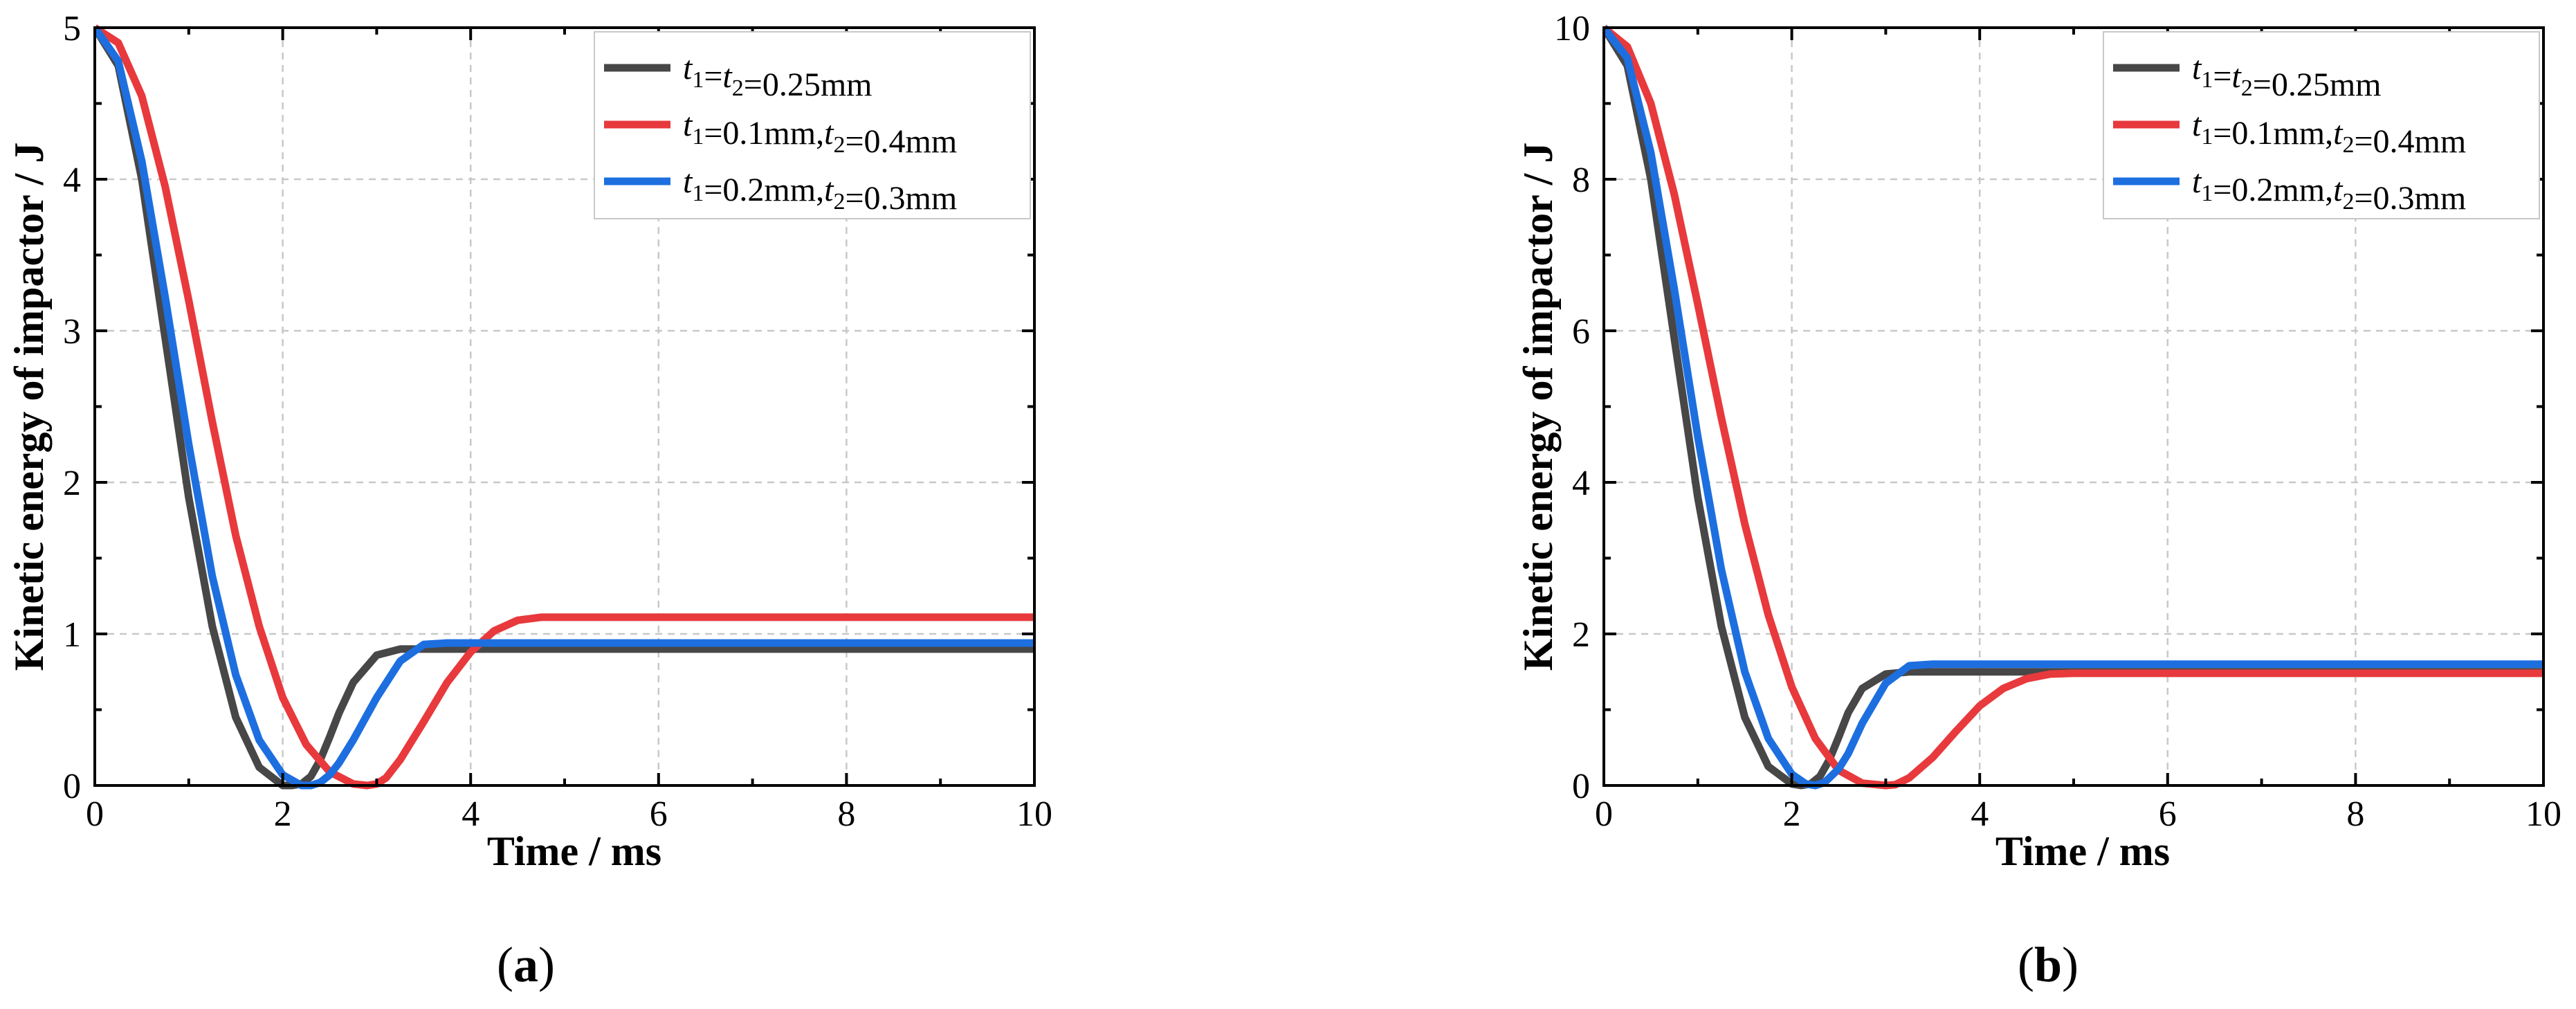  I want to click on y-tick-label: 6, so click(1581, 332).